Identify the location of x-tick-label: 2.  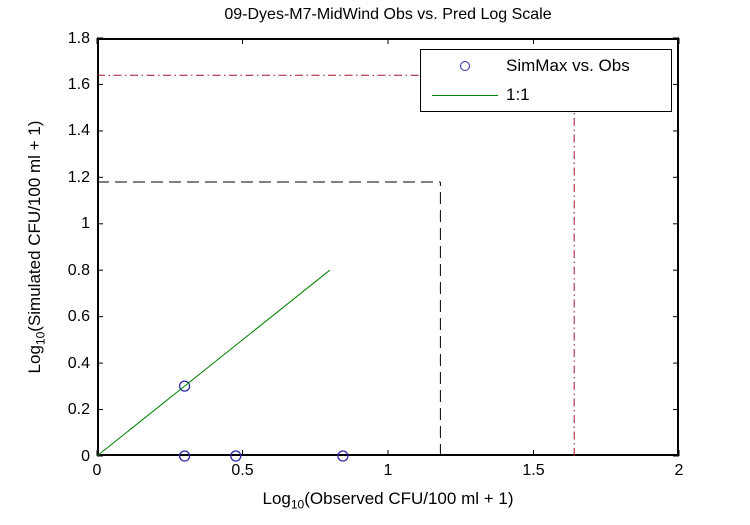
(679, 470).